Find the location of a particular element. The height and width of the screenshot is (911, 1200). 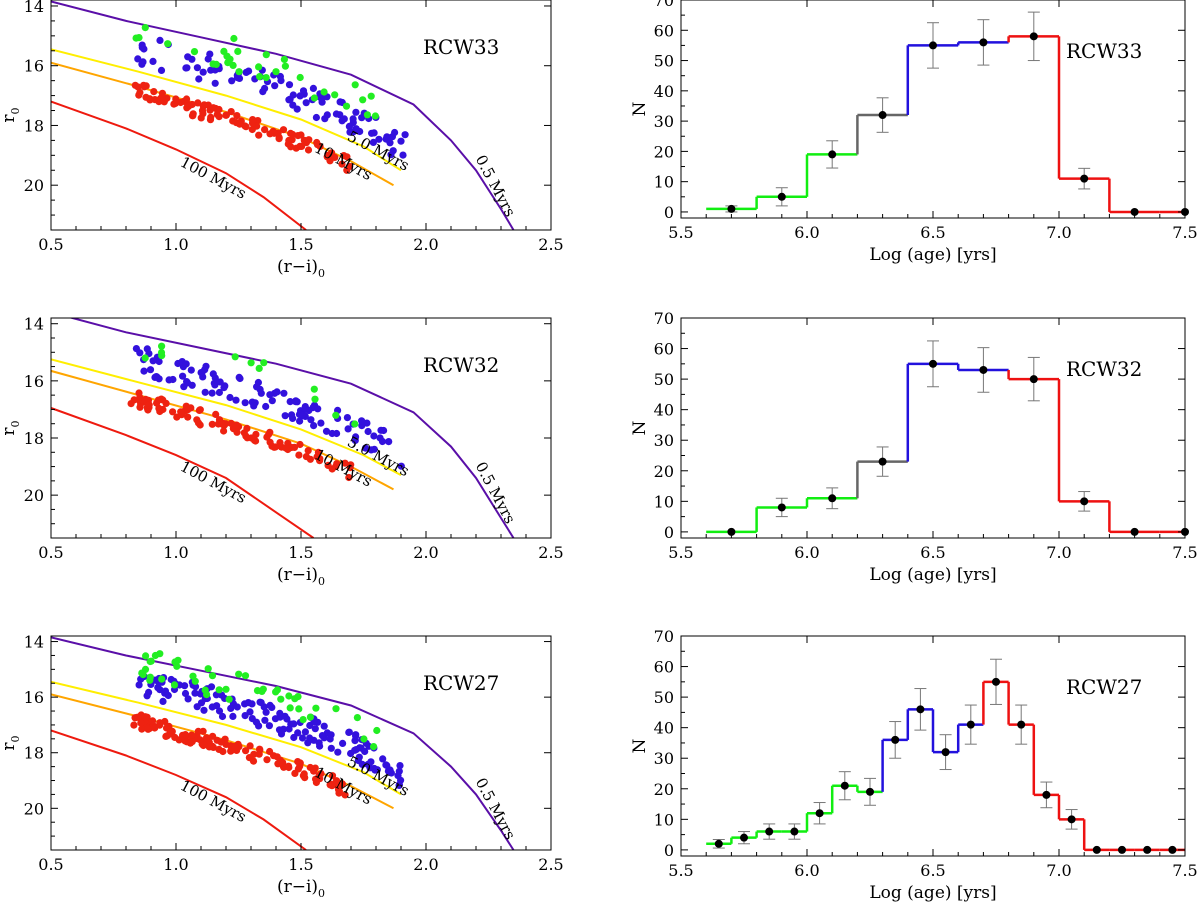

x-tick-label: 7.0 is located at coordinates (1058, 870).